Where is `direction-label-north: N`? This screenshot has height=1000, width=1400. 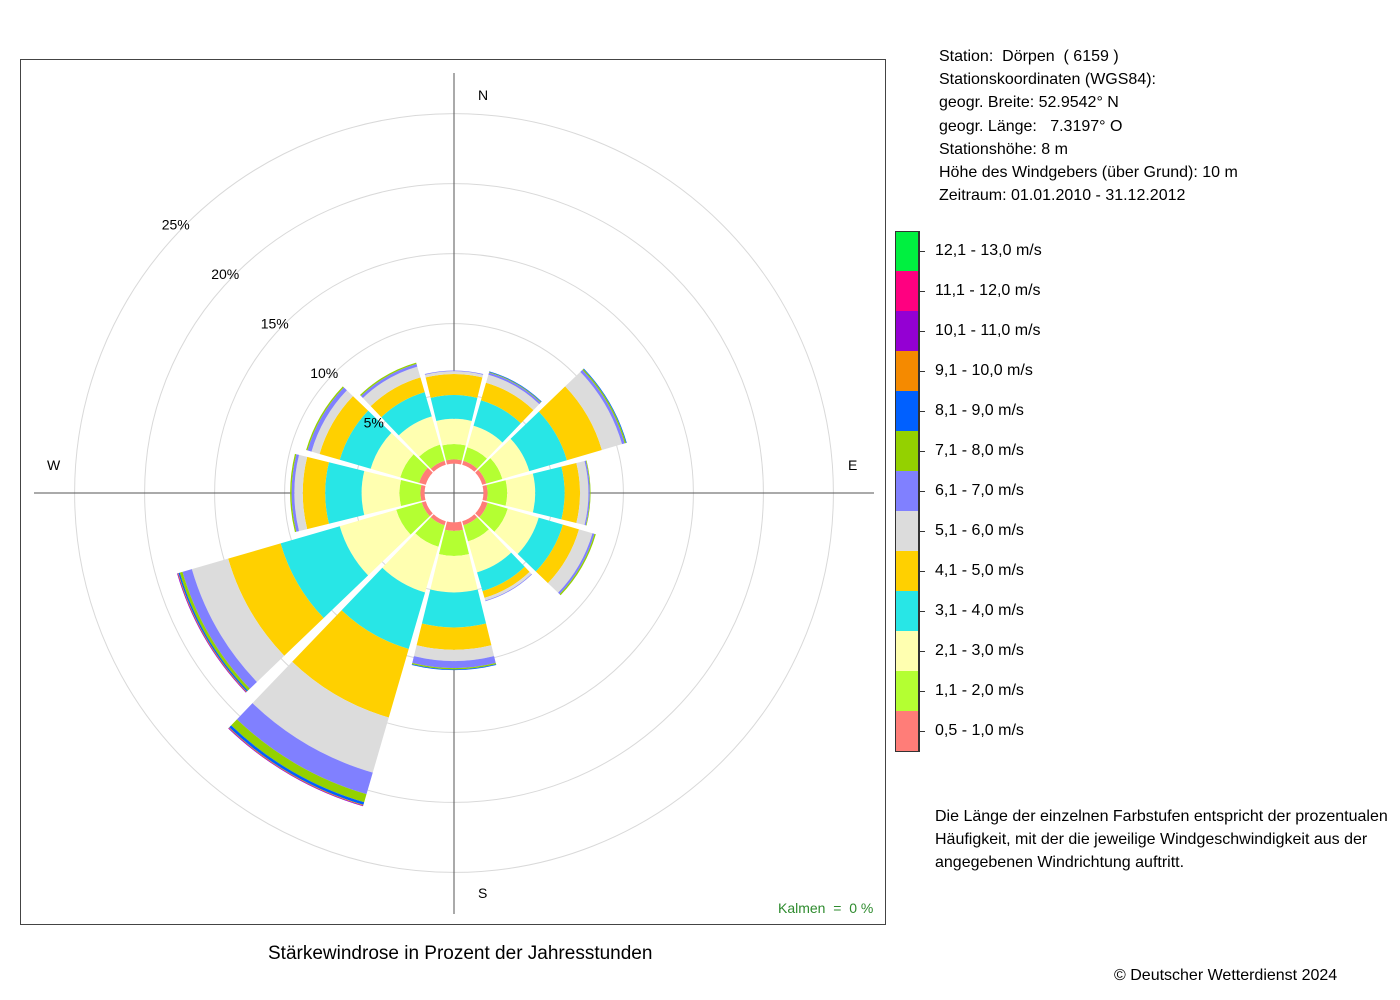 direction-label-north: N is located at coordinates (483, 95).